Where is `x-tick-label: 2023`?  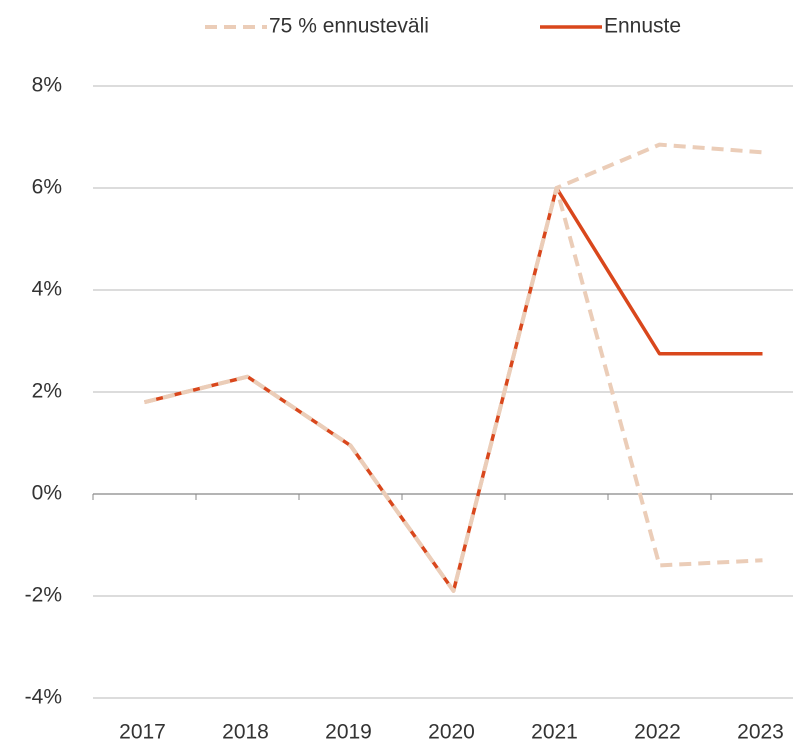 x-tick-label: 2023 is located at coordinates (760, 732).